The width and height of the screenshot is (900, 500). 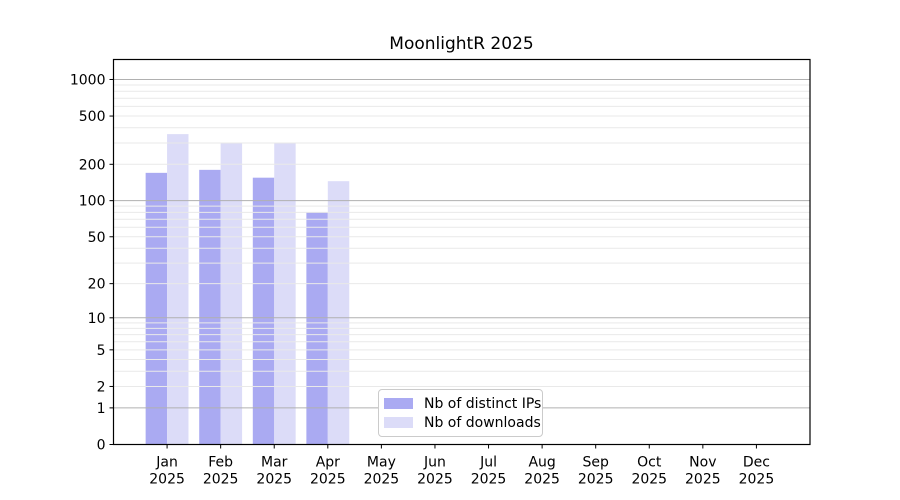 I want to click on legend: Nb of distinct IPs Nb of downloads, so click(x=460, y=413).